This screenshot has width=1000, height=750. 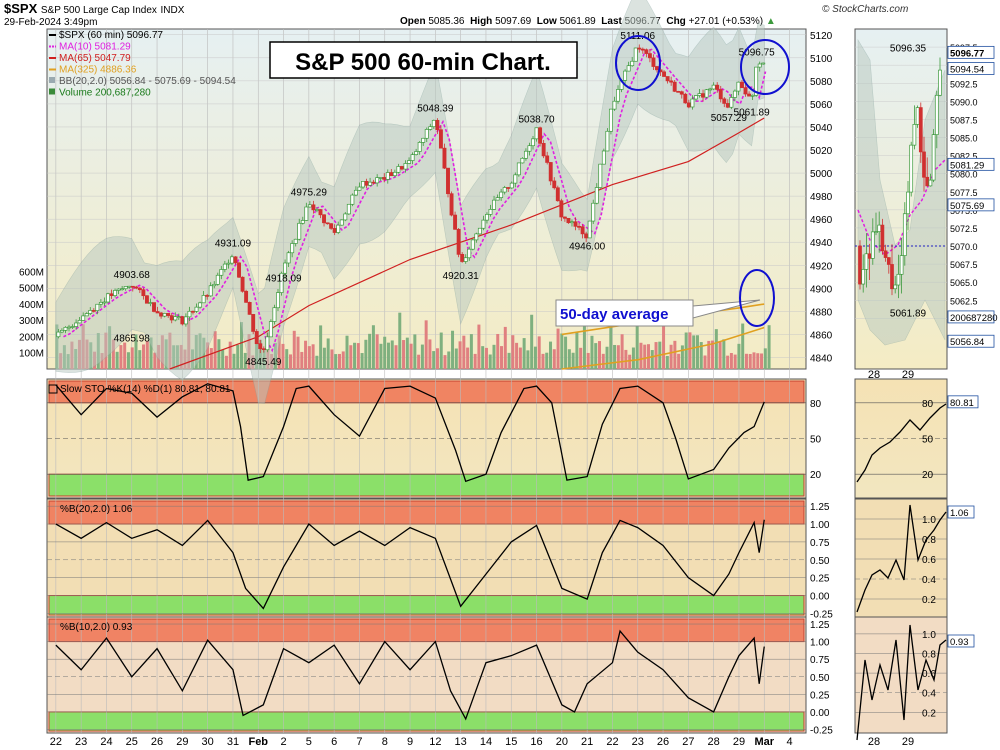 I want to click on x-tick-label: 22, so click(x=612, y=742).